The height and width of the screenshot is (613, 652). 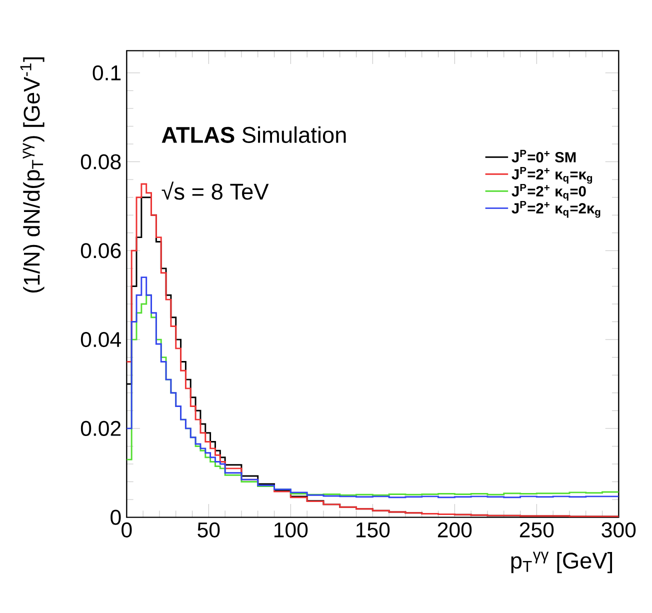 I want to click on y-tick-label: 0.06, so click(x=100, y=250).